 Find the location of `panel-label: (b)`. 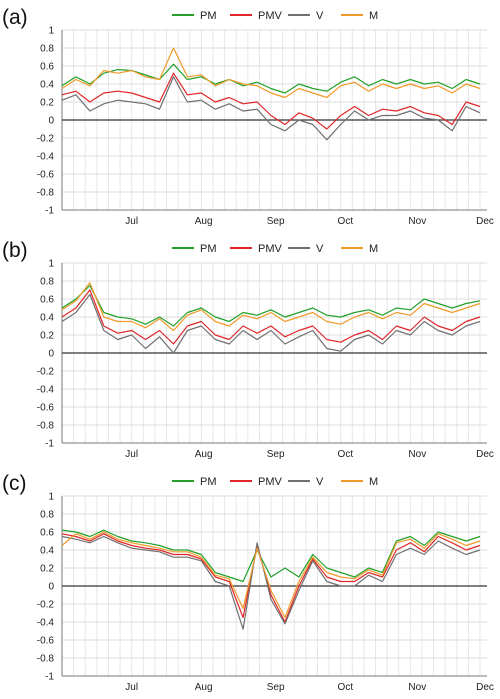

panel-label: (b) is located at coordinates (15, 250).